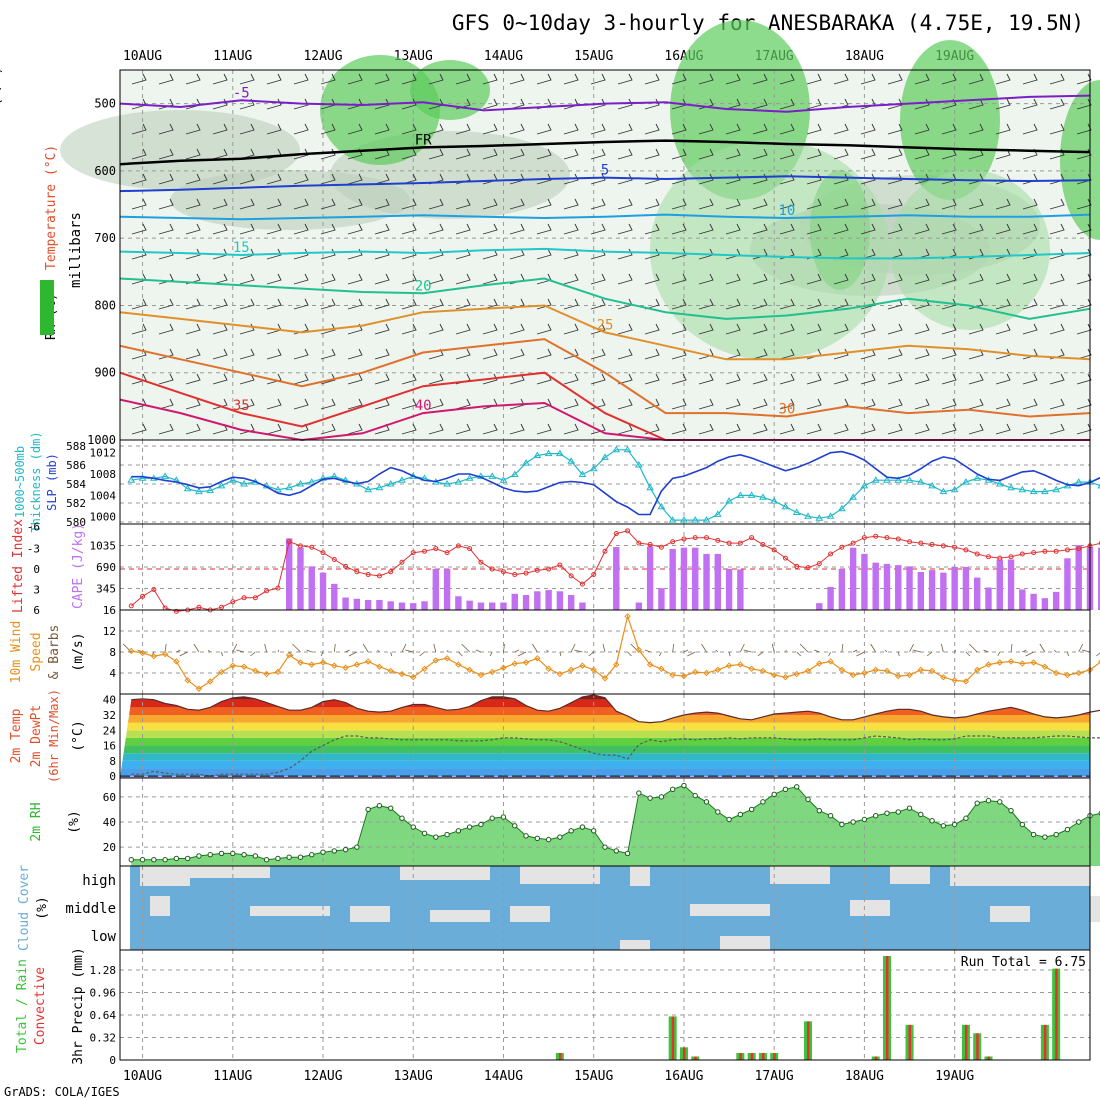 This screenshot has height=1100, width=1100. I want to click on pressure-tick: 800, so click(105, 305).